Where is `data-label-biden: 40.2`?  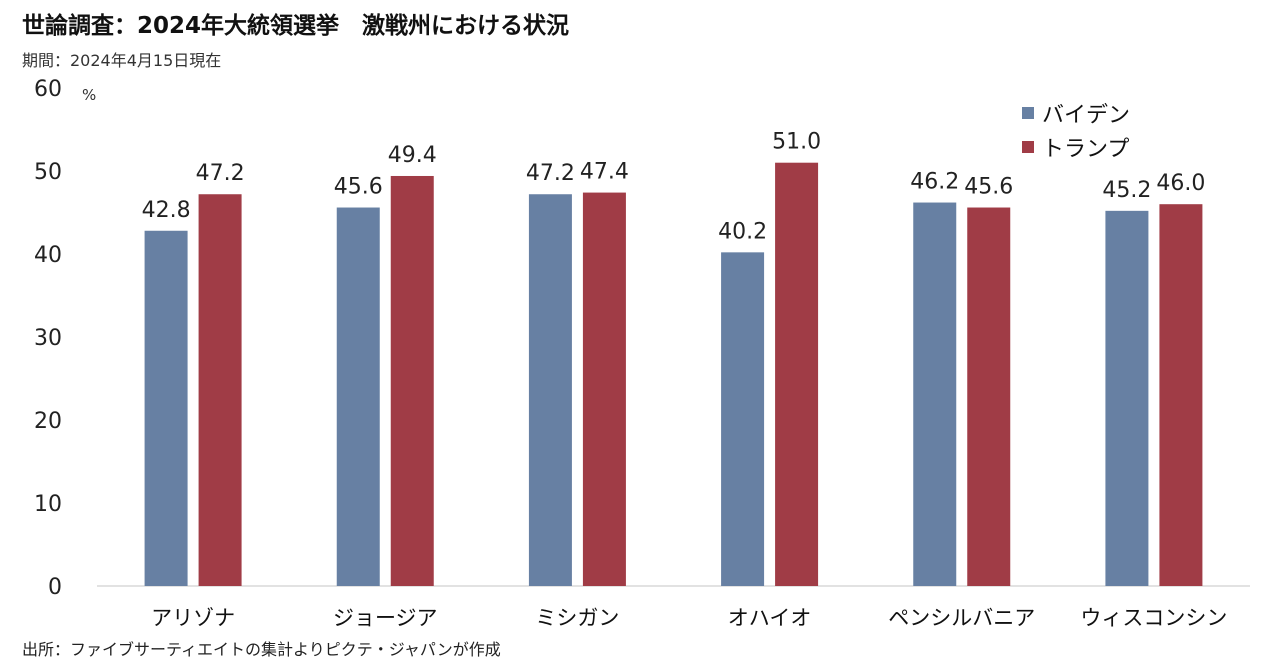 data-label-biden: 40.2 is located at coordinates (742, 231).